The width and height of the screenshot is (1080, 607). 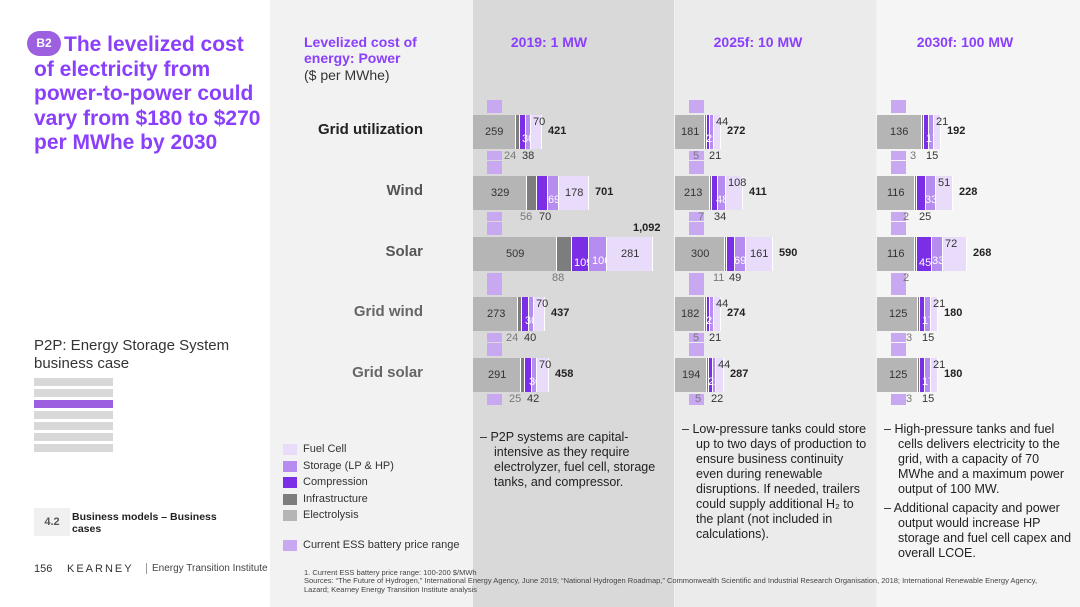 I want to click on bar-label-wind-compression: 70, so click(x=545, y=217).